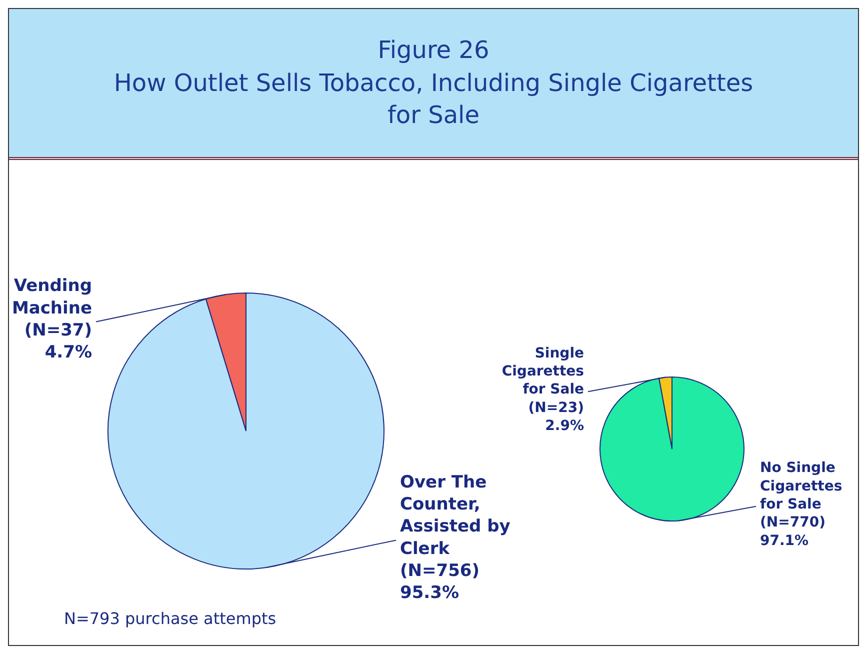 This screenshot has height=654, width=867. What do you see at coordinates (543, 371) in the screenshot?
I see `slice-label: Single Cigarettes for Sale` at bounding box center [543, 371].